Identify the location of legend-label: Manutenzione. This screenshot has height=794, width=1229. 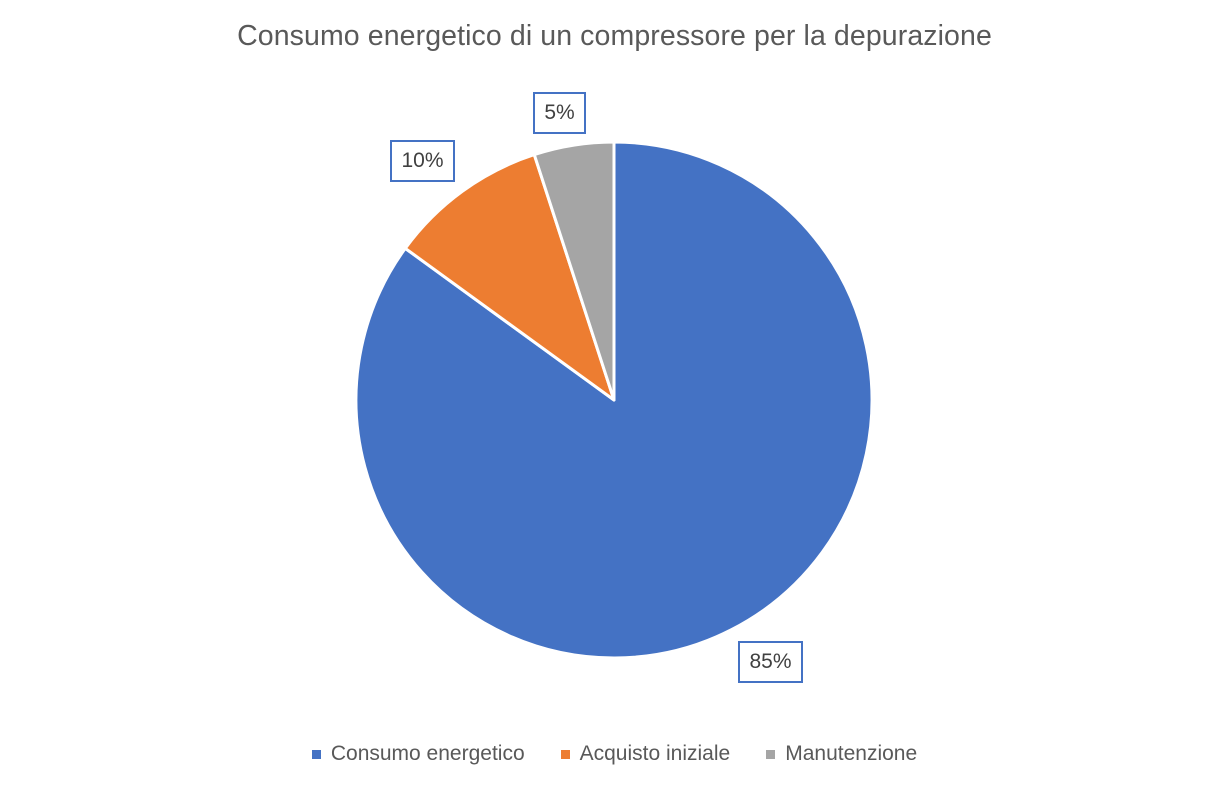
(851, 753).